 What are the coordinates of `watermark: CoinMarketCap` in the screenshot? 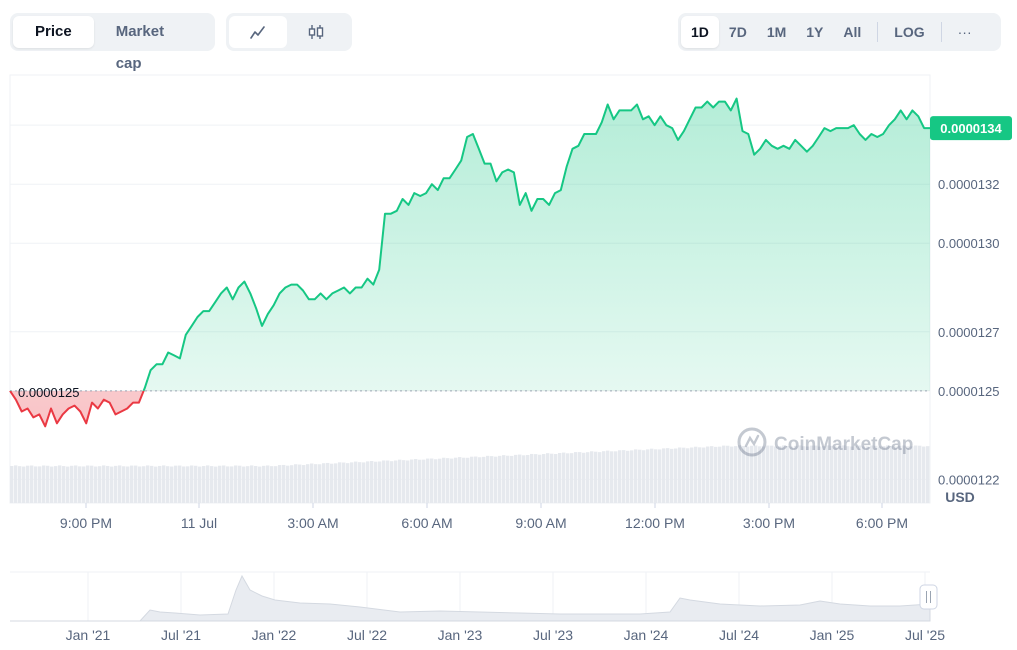 It's located at (825, 442).